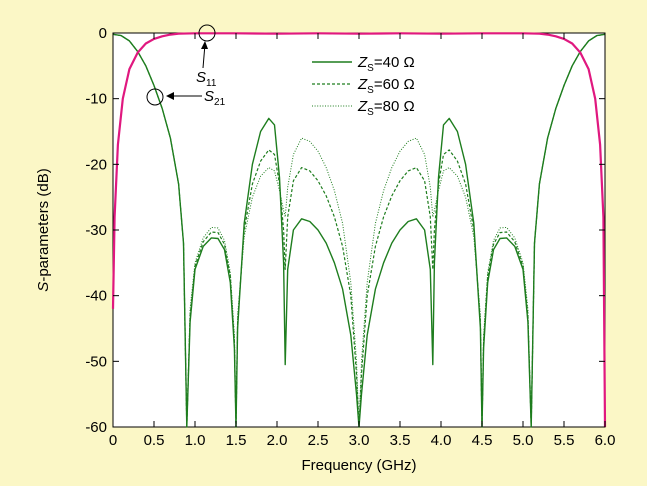  What do you see at coordinates (195, 440) in the screenshot?
I see `x-tick-label: 1.0` at bounding box center [195, 440].